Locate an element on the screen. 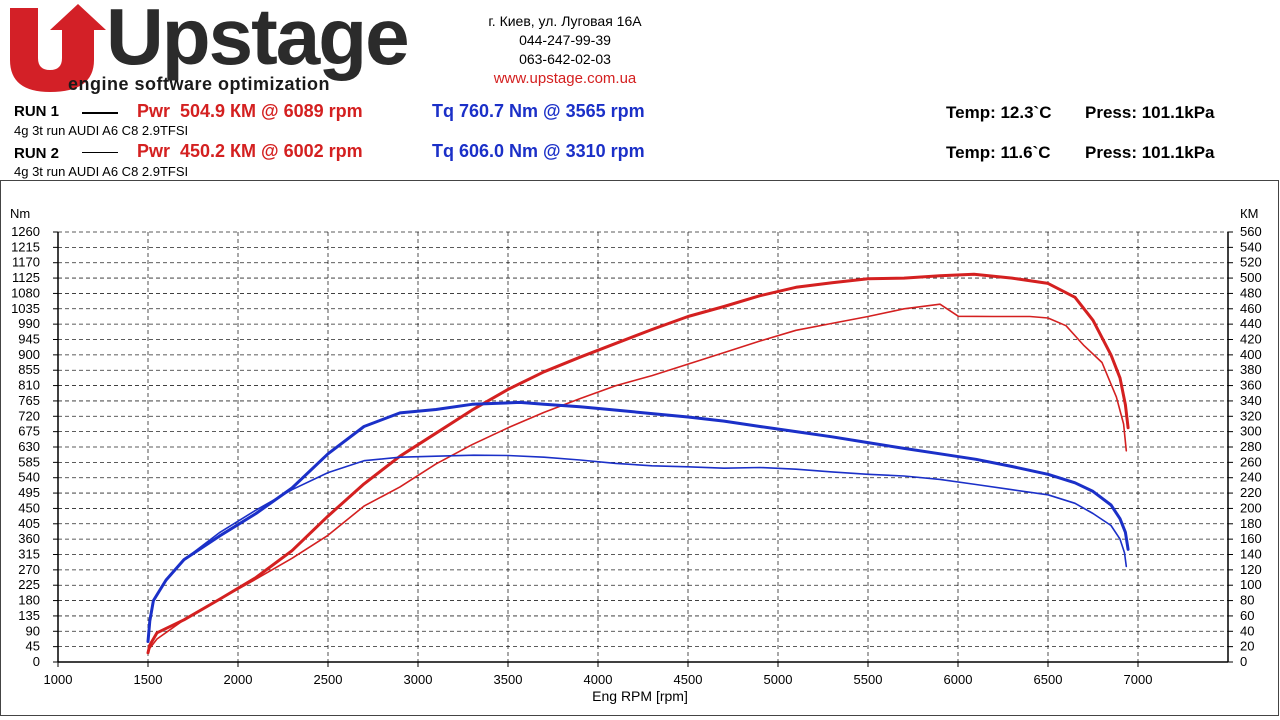 Image resolution: width=1280 pixels, height=720 pixels. x-tick-label: 6000 is located at coordinates (958, 679).